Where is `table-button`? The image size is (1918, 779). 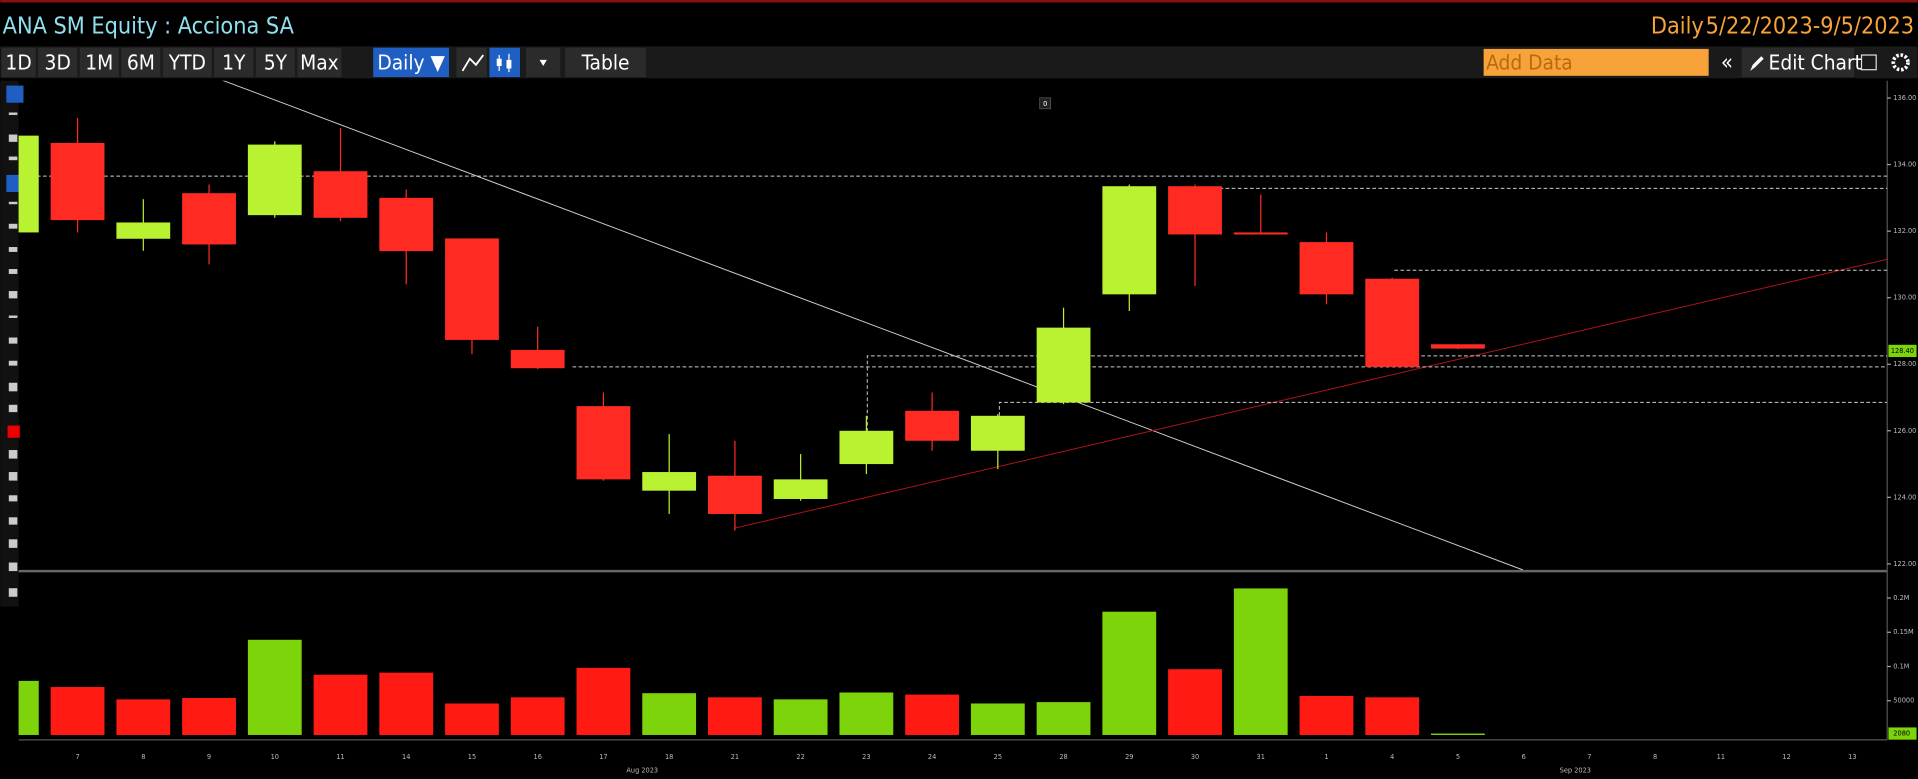 table-button is located at coordinates (605, 62).